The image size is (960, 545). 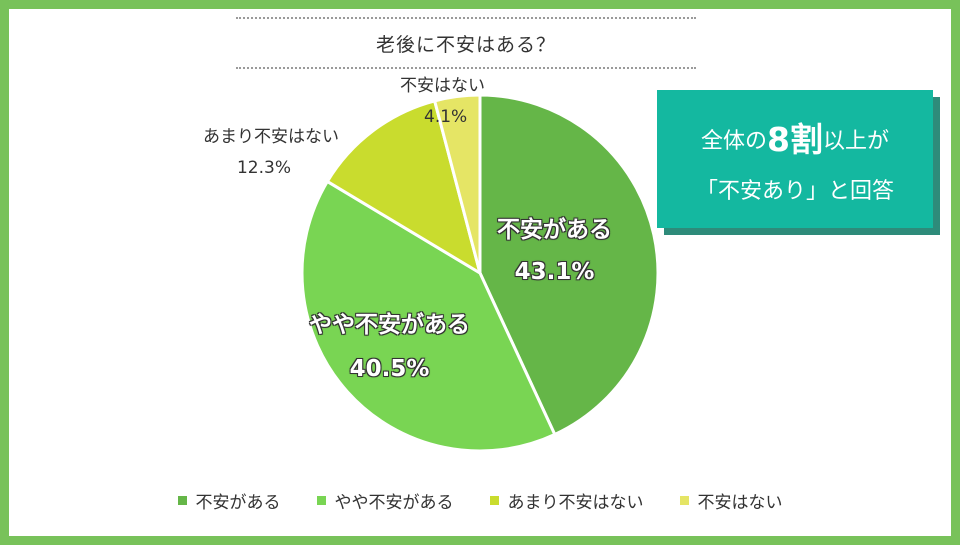 What do you see at coordinates (734, 141) in the screenshot?
I see `callout-pre: 全体の` at bounding box center [734, 141].